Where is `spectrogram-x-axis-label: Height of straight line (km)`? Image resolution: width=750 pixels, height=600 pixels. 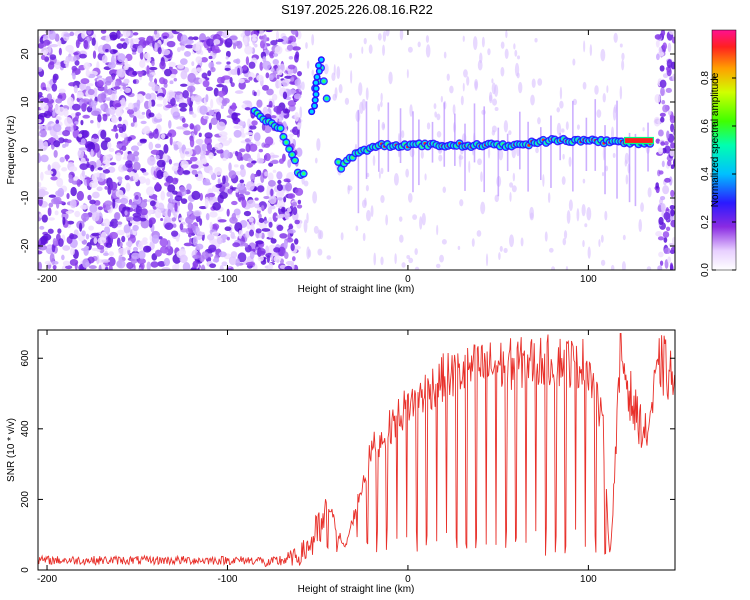 spectrogram-x-axis-label: Height of straight line (km) is located at coordinates (356, 289).